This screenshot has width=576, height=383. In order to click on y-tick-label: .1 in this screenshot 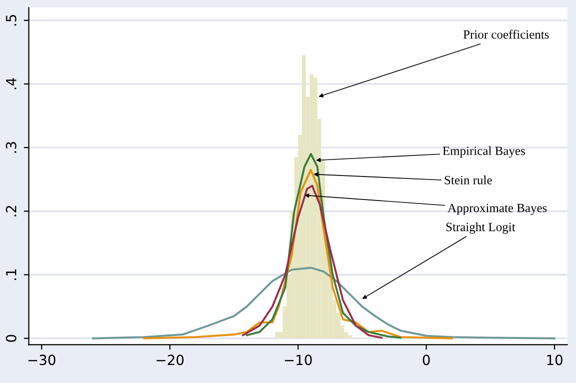, I will do `click(11, 274)`.